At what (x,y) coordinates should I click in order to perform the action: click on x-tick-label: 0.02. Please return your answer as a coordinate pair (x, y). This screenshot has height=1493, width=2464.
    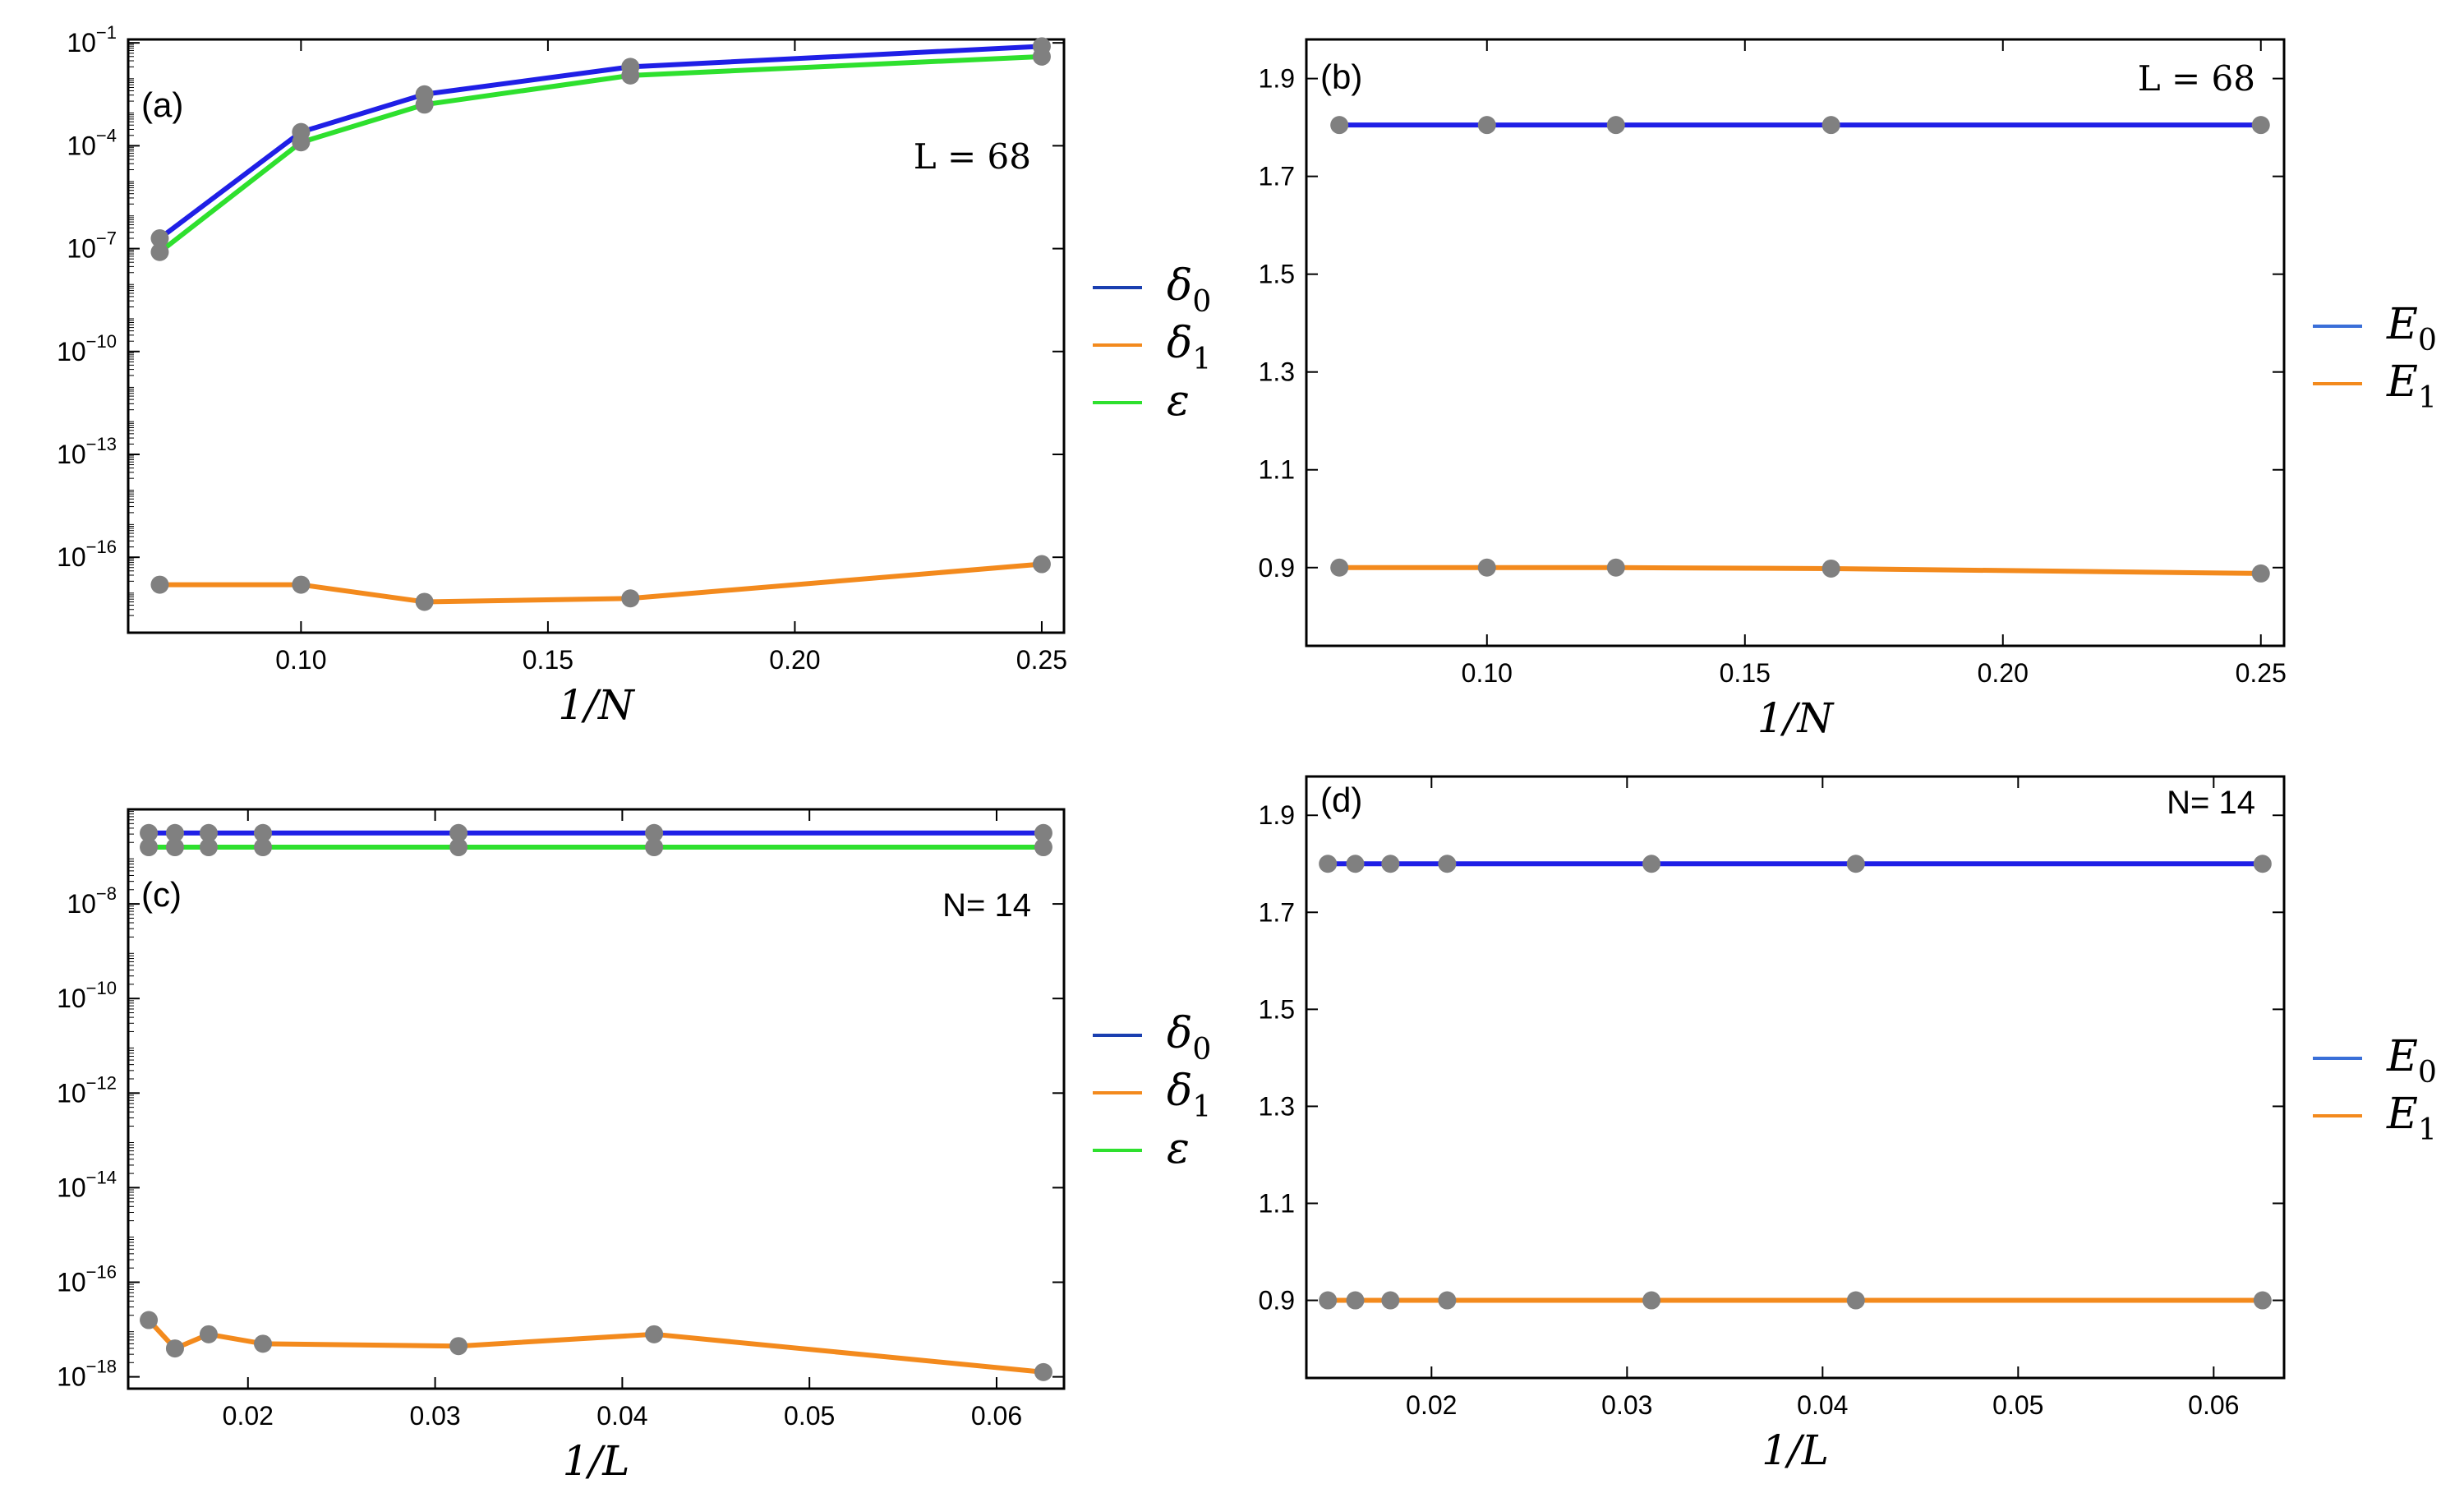
    Looking at the image, I should click on (248, 1416).